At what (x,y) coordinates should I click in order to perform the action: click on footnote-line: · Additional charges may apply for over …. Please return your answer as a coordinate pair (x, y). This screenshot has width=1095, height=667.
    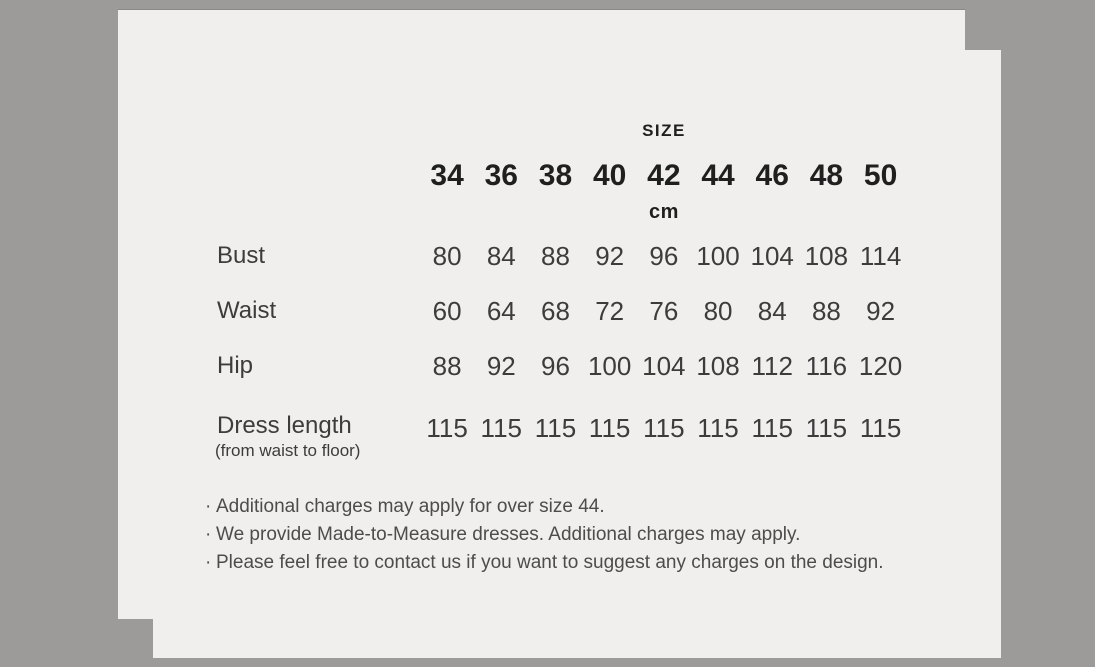
    Looking at the image, I should click on (544, 507).